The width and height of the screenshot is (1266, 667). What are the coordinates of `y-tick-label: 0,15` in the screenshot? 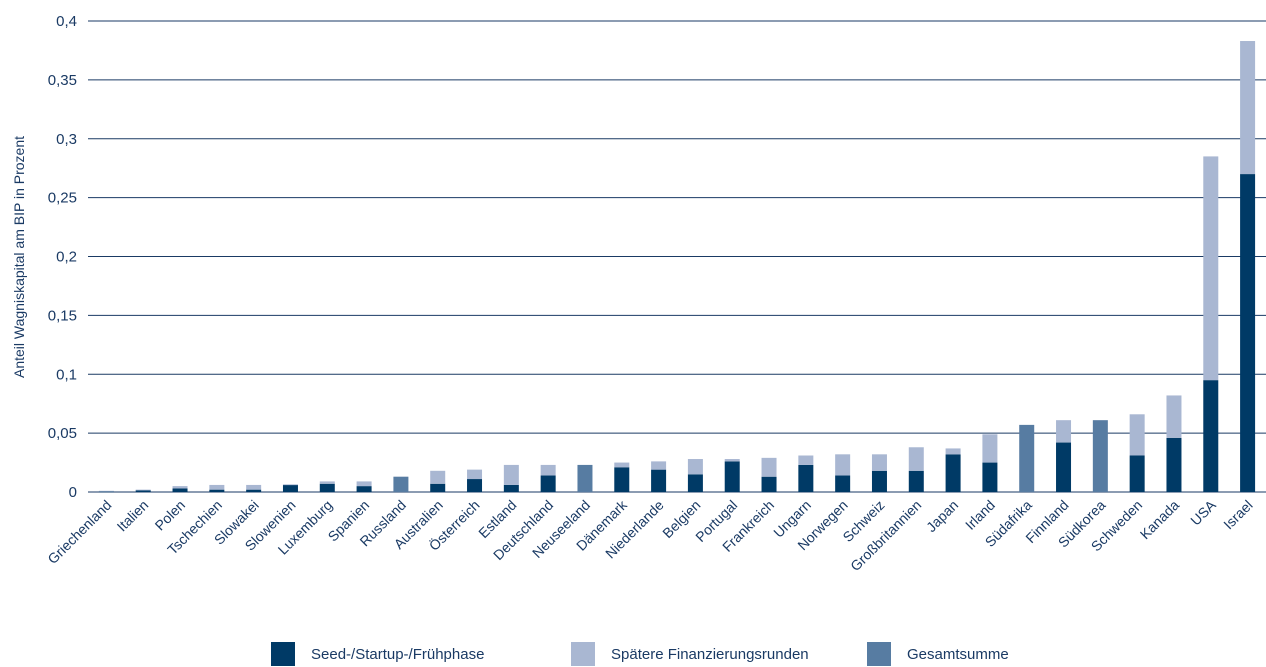 It's located at (62, 315).